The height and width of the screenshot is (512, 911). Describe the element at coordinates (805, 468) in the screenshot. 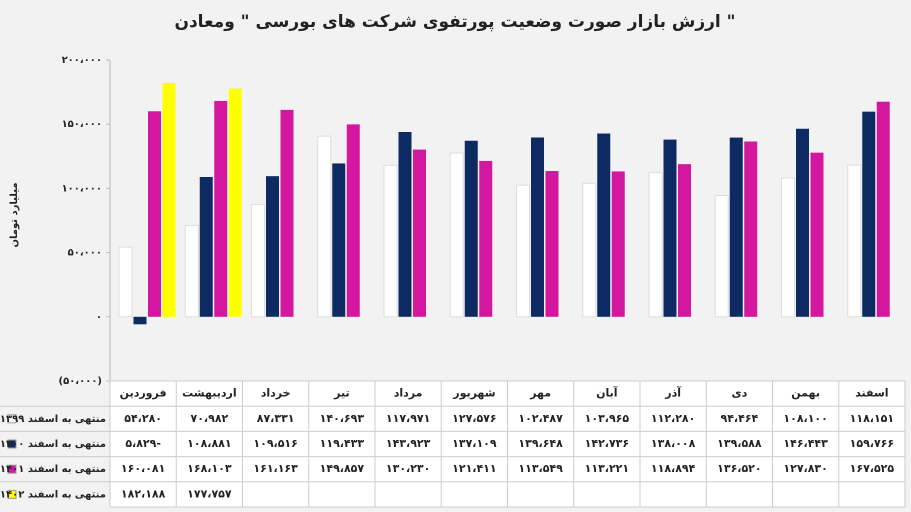

I see `data-label: ۱۲۷،۸۳۰` at that location.